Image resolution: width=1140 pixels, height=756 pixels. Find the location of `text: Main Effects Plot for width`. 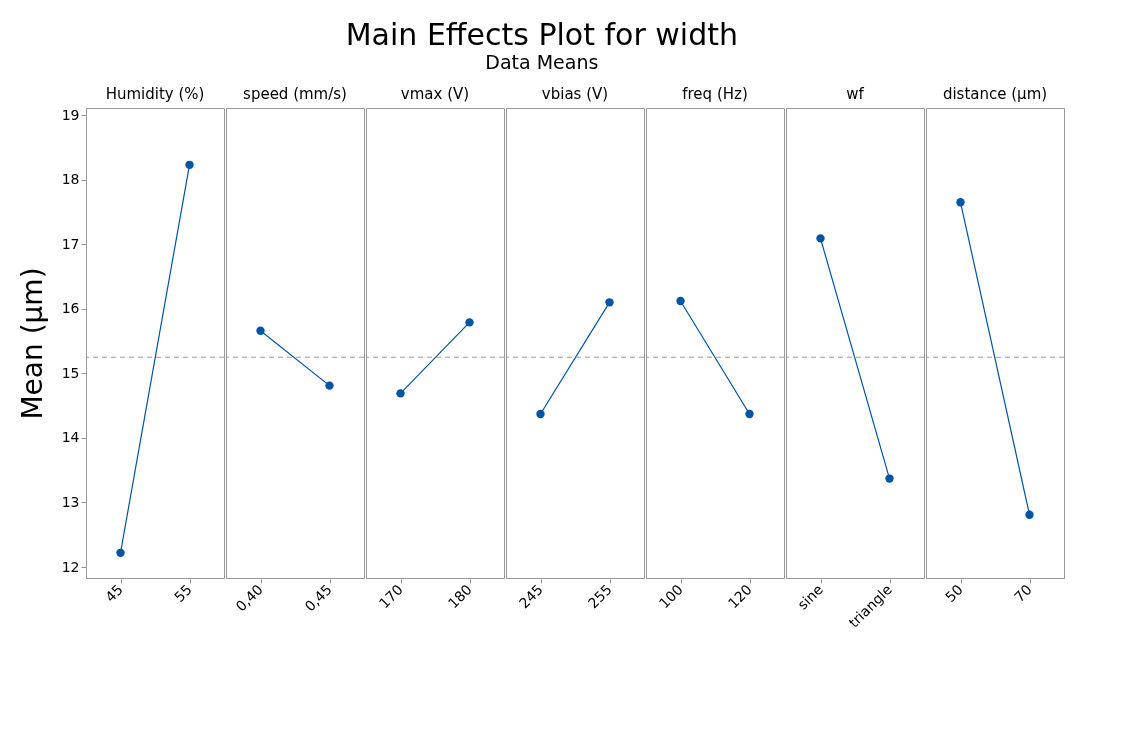

text: Main Effects Plot for width is located at coordinates (541, 34).